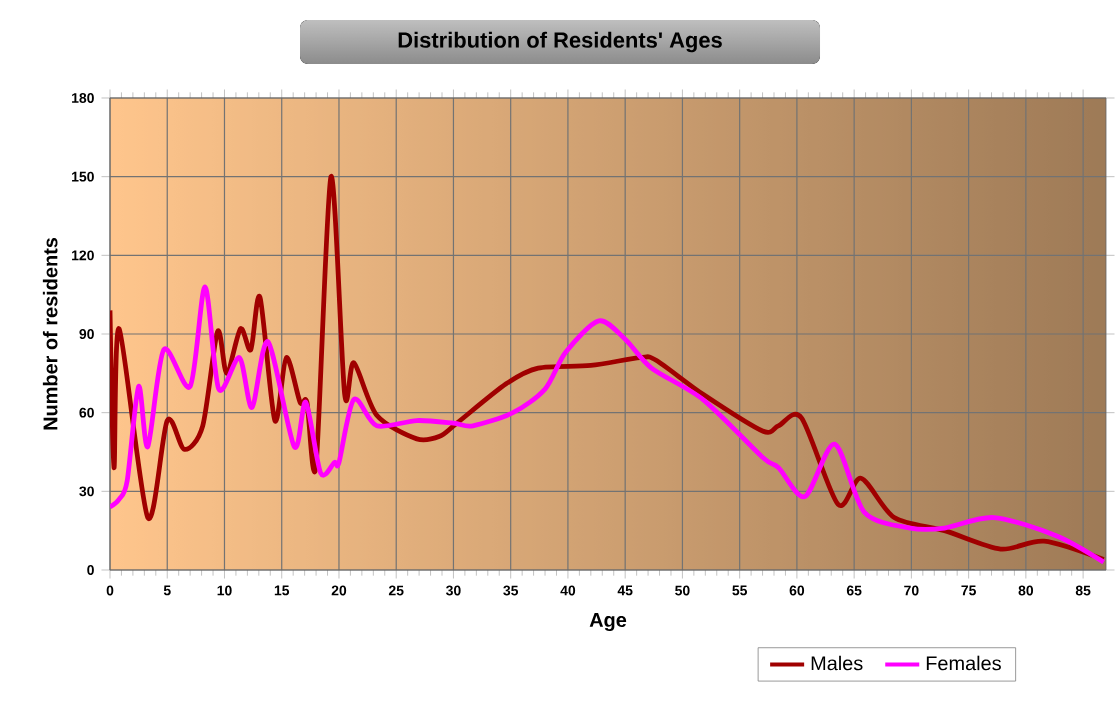  What do you see at coordinates (560, 42) in the screenshot?
I see `chart-title: Distribution of Residents' Ages` at bounding box center [560, 42].